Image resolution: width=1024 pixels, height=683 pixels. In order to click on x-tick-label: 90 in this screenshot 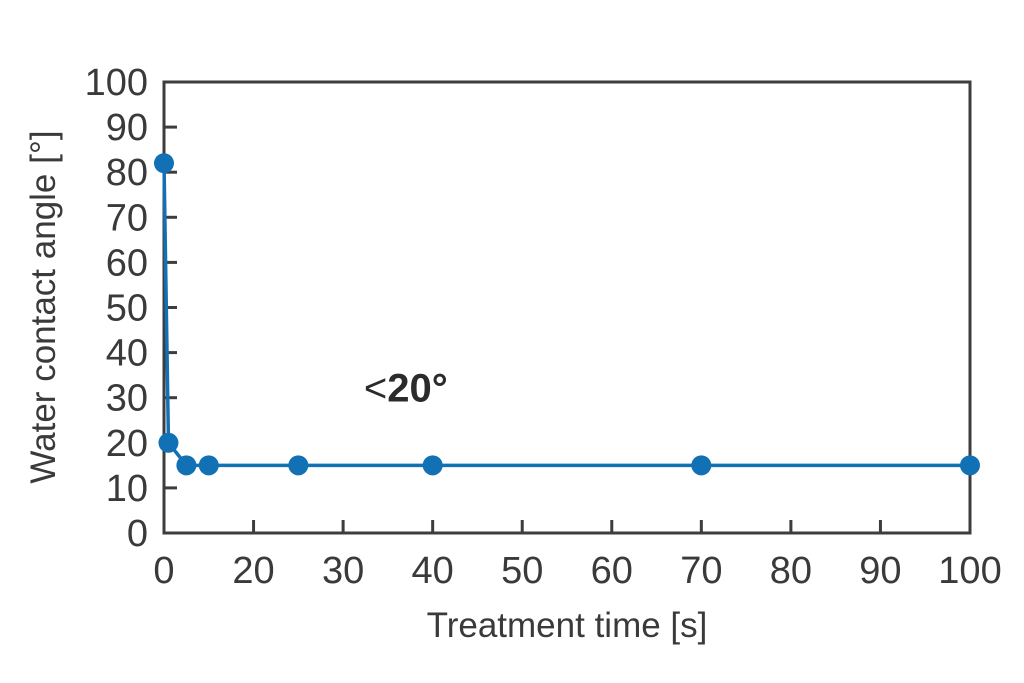, I will do `click(880, 571)`.